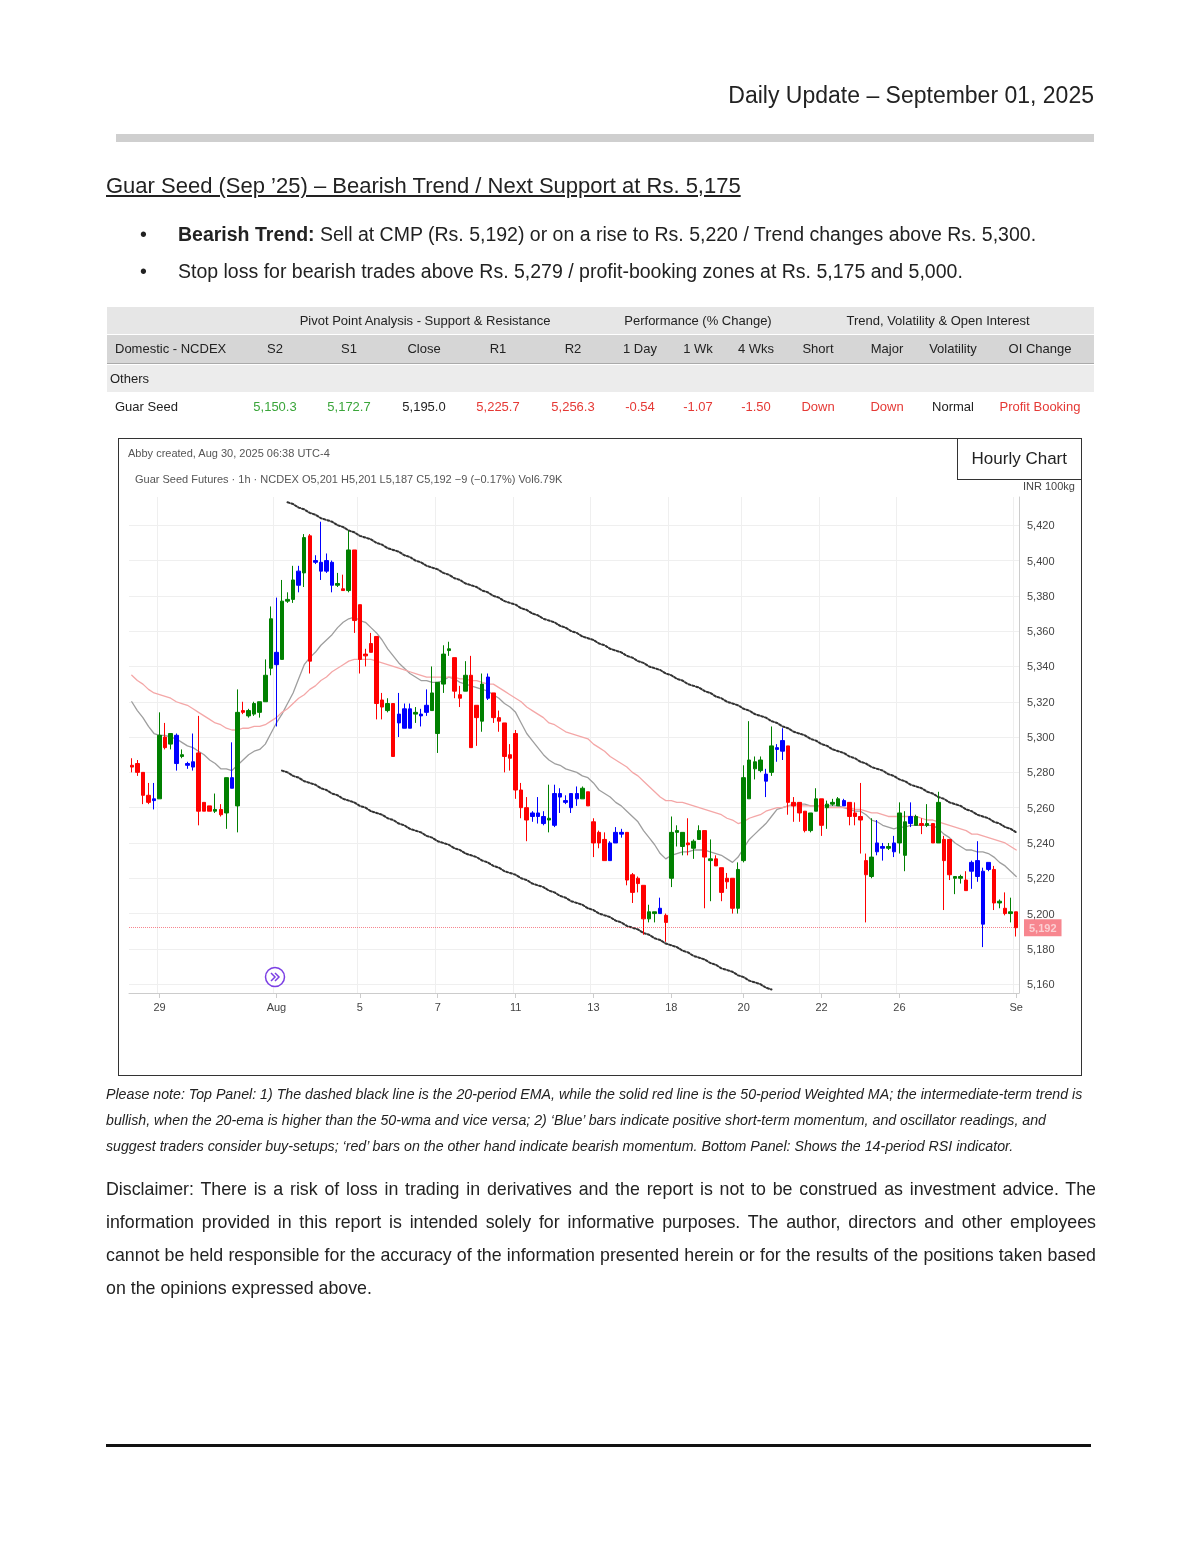 The width and height of the screenshot is (1200, 1553). I want to click on text: -0.54, so click(640, 406).